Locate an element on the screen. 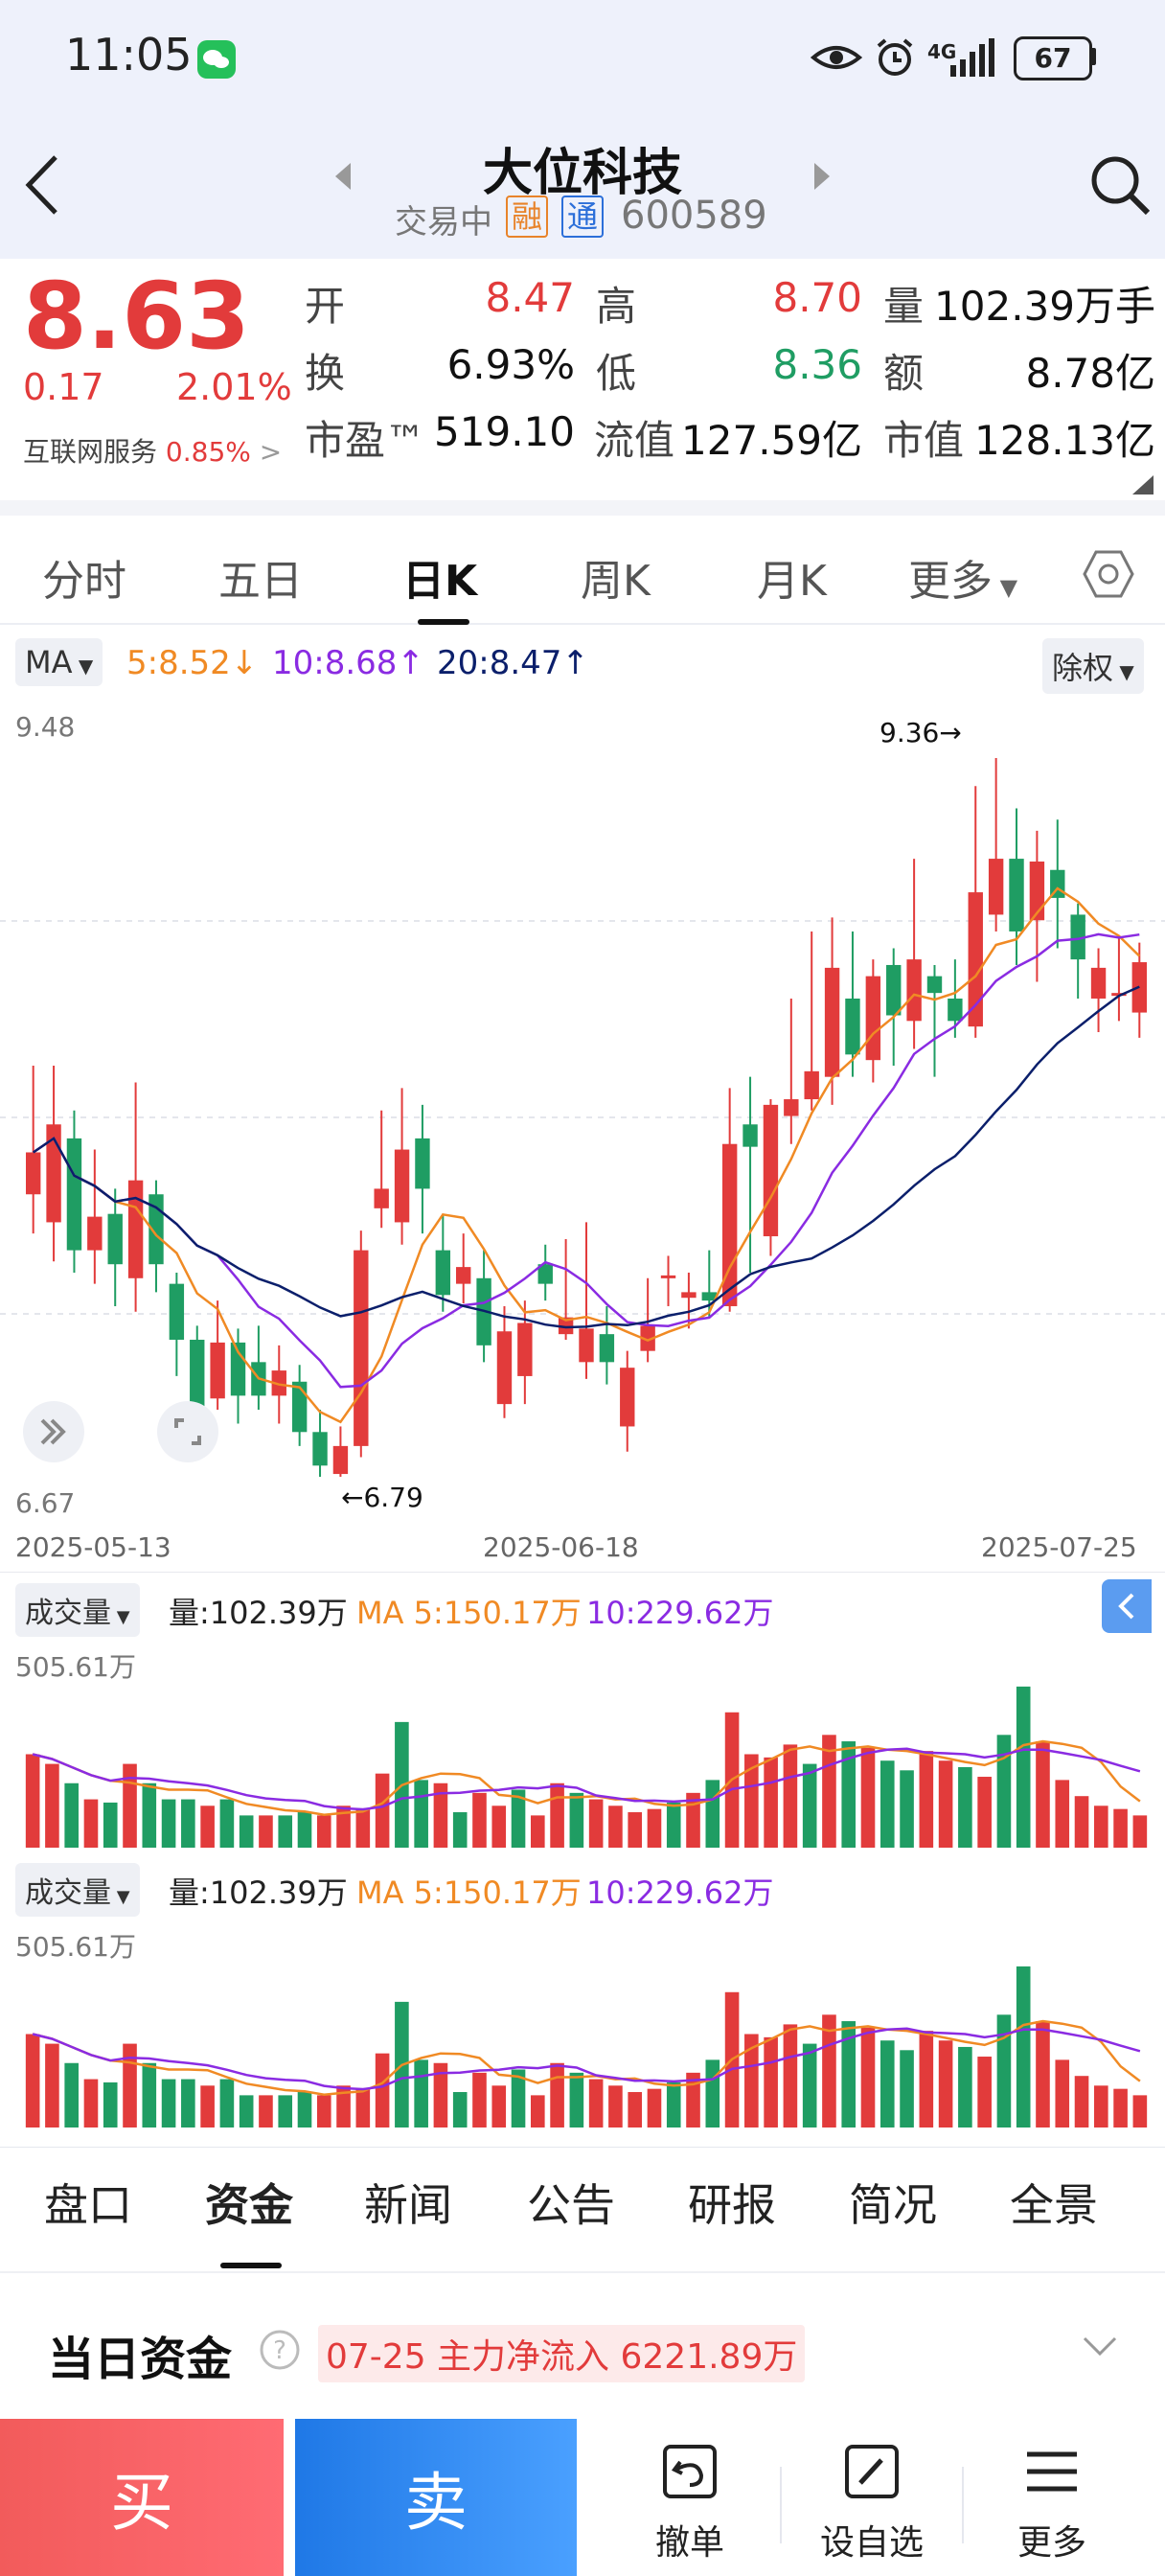 The width and height of the screenshot is (1165, 2576). edit-icon is located at coordinates (872, 2471).